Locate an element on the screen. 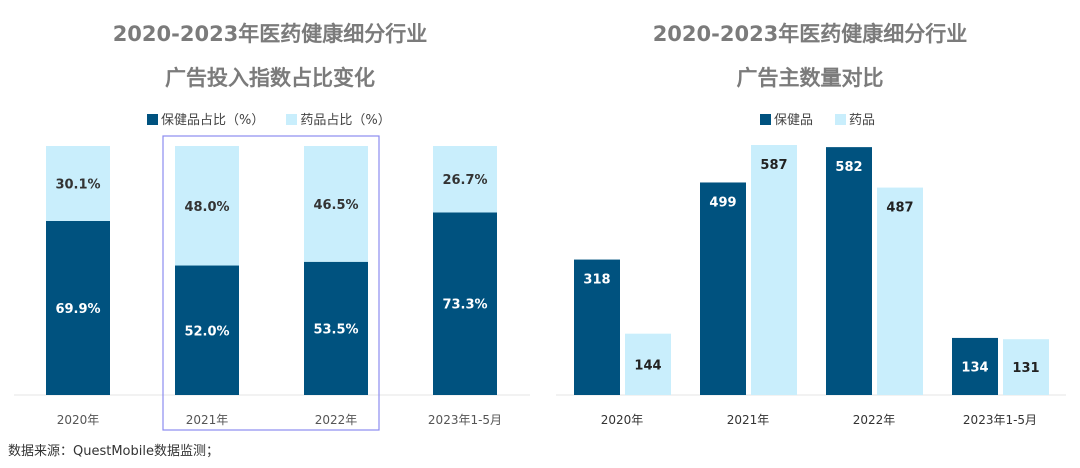 Image resolution: width=1080 pixels, height=468 pixels. source-note: 数据来源：QuestMobile数据监测； is located at coordinates (113, 451).